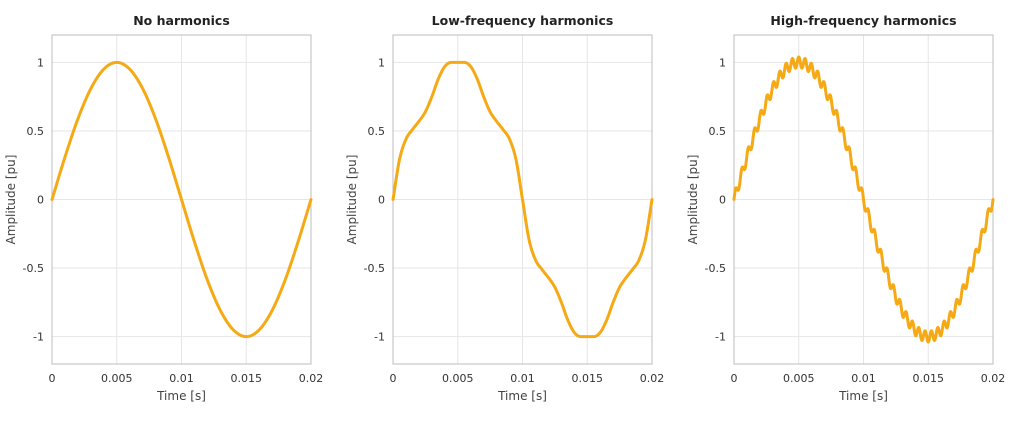  I want to click on chart-title: High-frequency harmonics, so click(863, 20).